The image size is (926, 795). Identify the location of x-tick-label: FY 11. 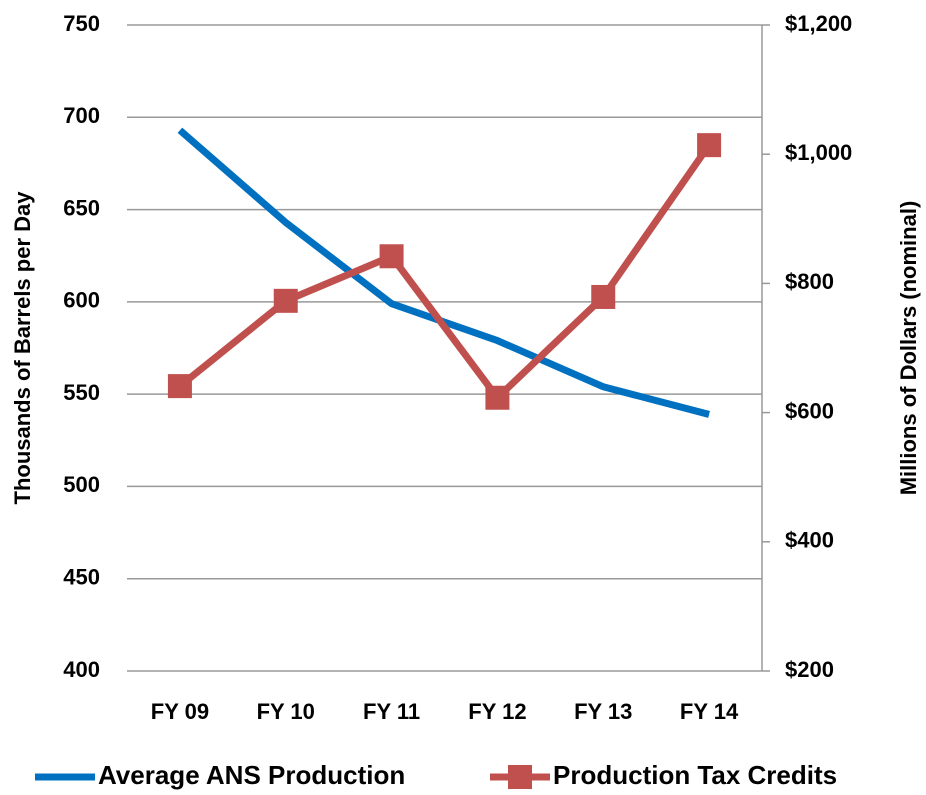
(391, 711).